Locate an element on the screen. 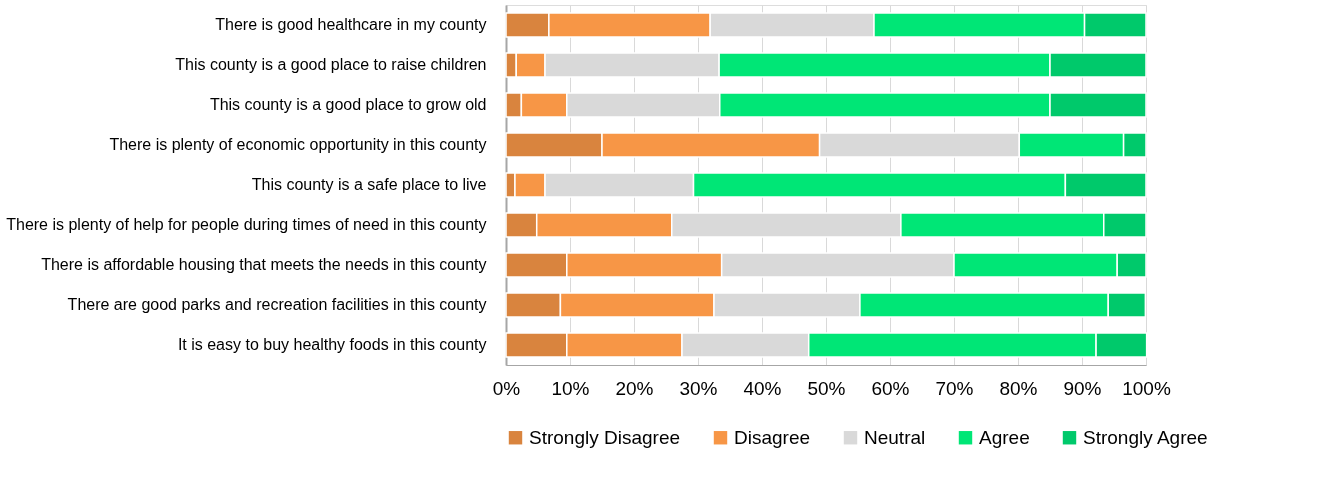 The width and height of the screenshot is (1337, 481). legend-label: Agree is located at coordinates (1004, 437).